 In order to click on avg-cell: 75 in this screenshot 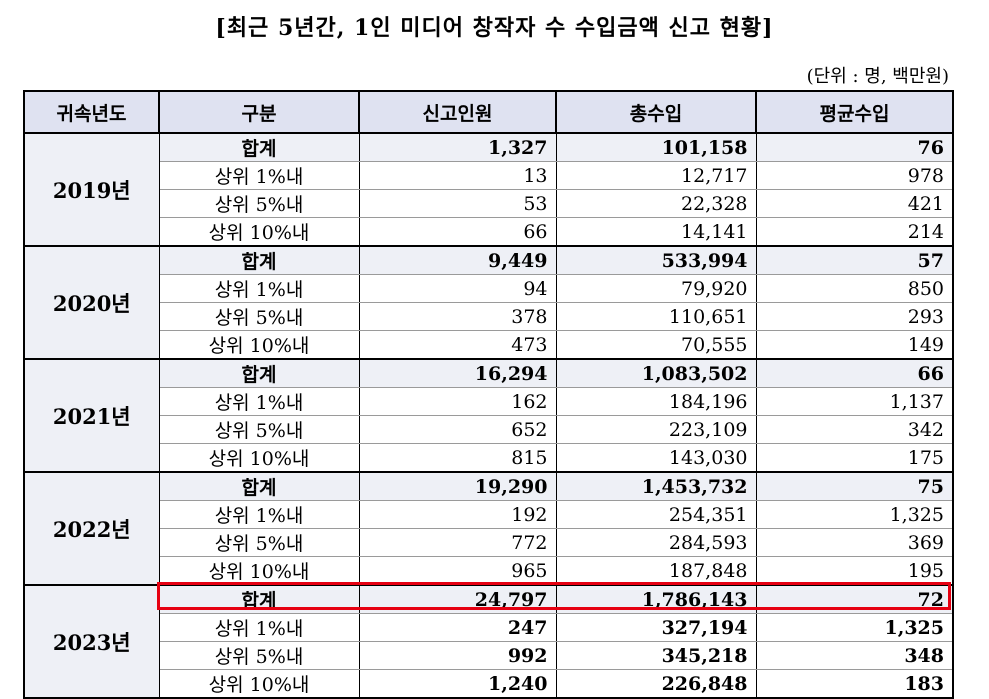, I will do `click(854, 486)`.